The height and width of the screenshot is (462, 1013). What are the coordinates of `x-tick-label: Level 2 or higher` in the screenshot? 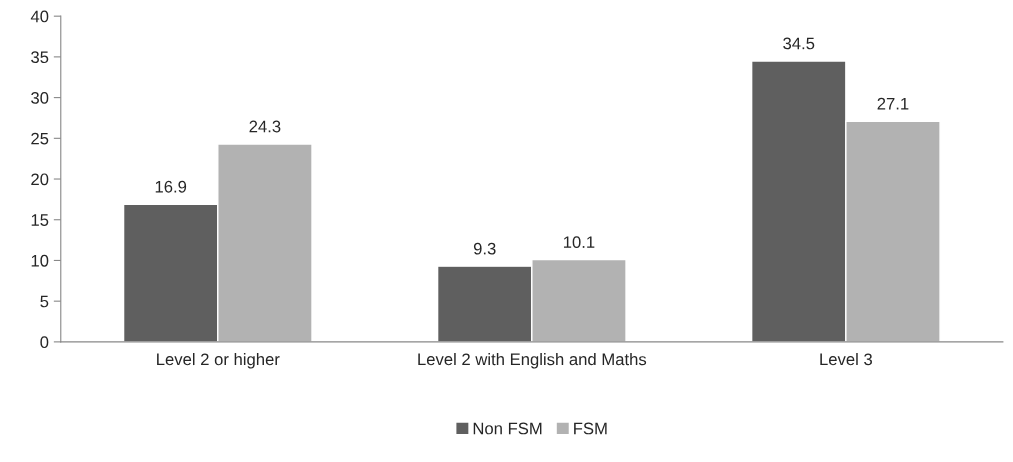 It's located at (218, 360).